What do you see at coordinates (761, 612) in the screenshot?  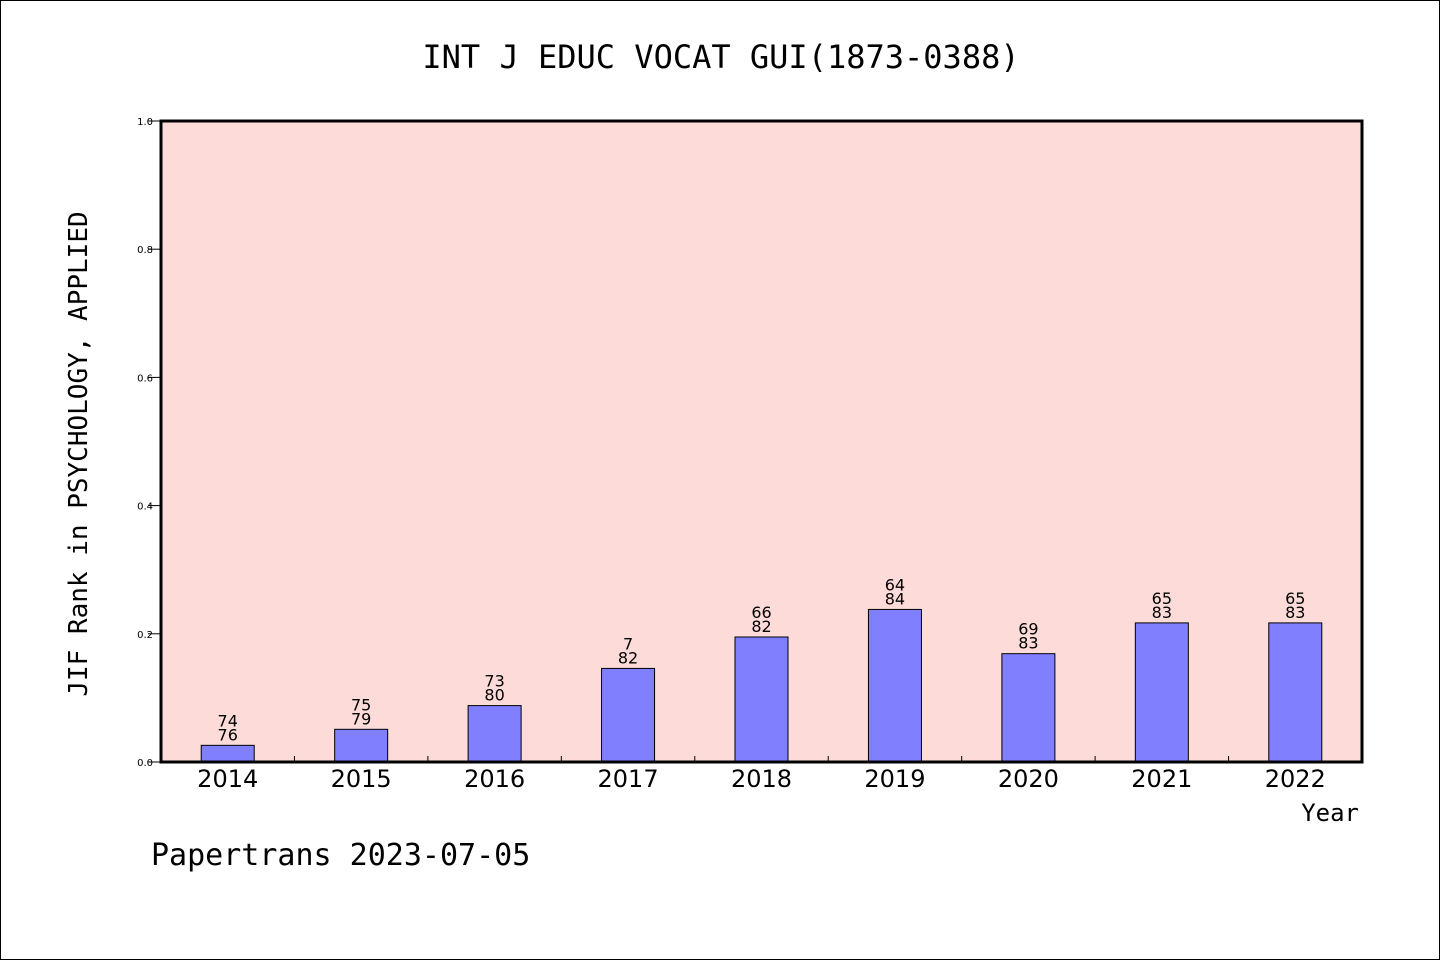 I see `bar-label-top: 66` at bounding box center [761, 612].